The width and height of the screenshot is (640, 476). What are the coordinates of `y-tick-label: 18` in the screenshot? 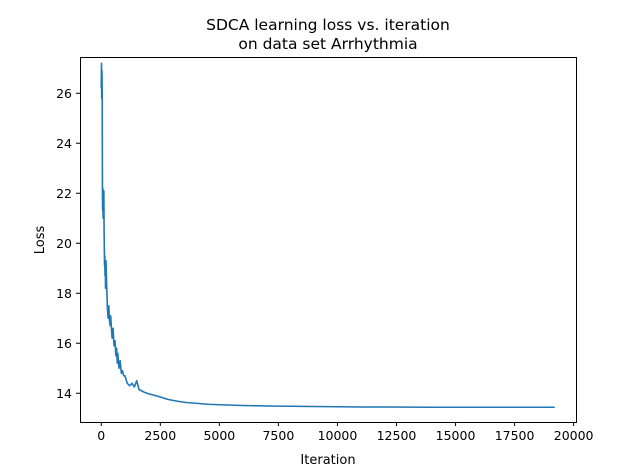 It's located at (64, 293).